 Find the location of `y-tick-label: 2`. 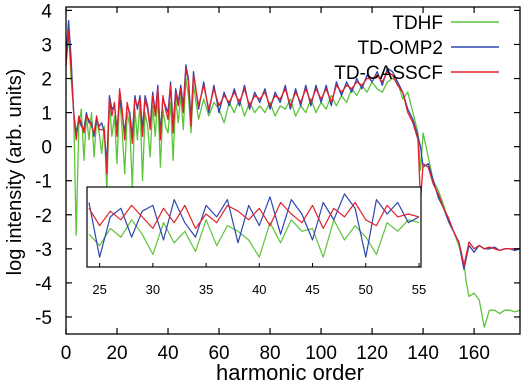

y-tick-label: 2 is located at coordinates (46, 80).